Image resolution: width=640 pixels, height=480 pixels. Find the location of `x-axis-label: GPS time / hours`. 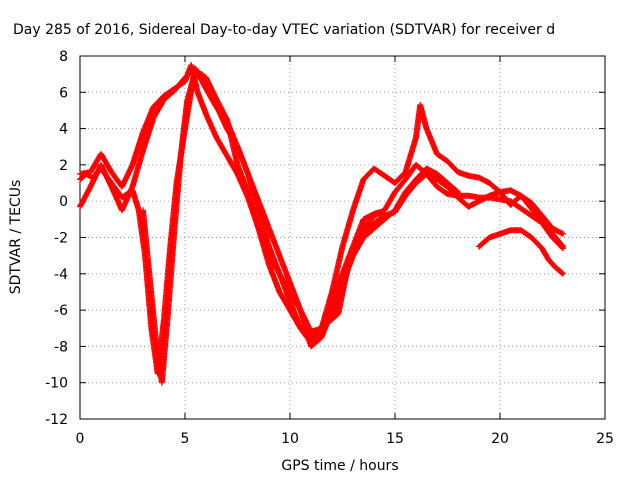

x-axis-label: GPS time / hours is located at coordinates (339, 466).